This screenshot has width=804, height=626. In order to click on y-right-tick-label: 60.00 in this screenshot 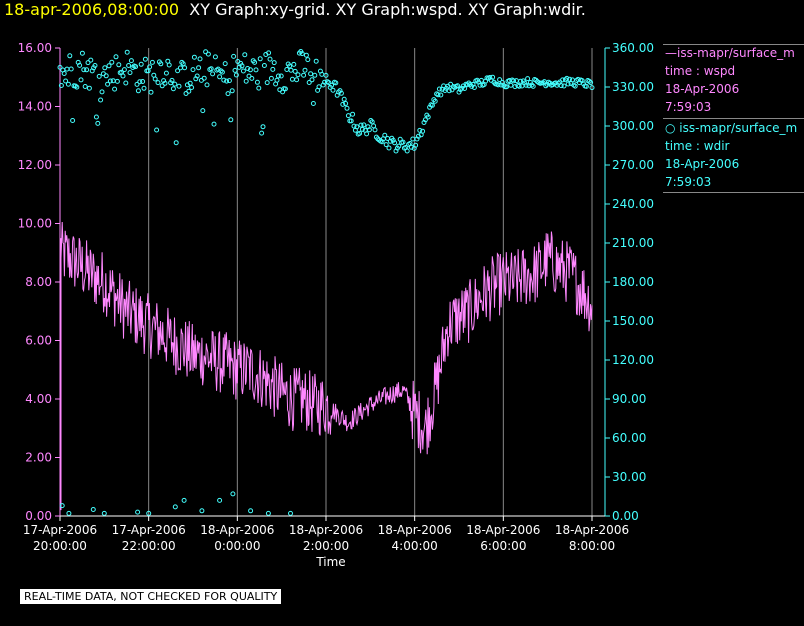, I will do `click(629, 438)`.